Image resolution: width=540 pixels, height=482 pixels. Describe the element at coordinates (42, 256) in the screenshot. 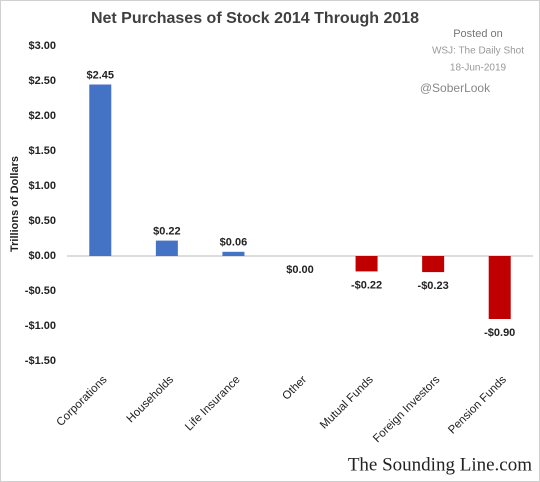

I see `y-tick-label: $0.00` at that location.